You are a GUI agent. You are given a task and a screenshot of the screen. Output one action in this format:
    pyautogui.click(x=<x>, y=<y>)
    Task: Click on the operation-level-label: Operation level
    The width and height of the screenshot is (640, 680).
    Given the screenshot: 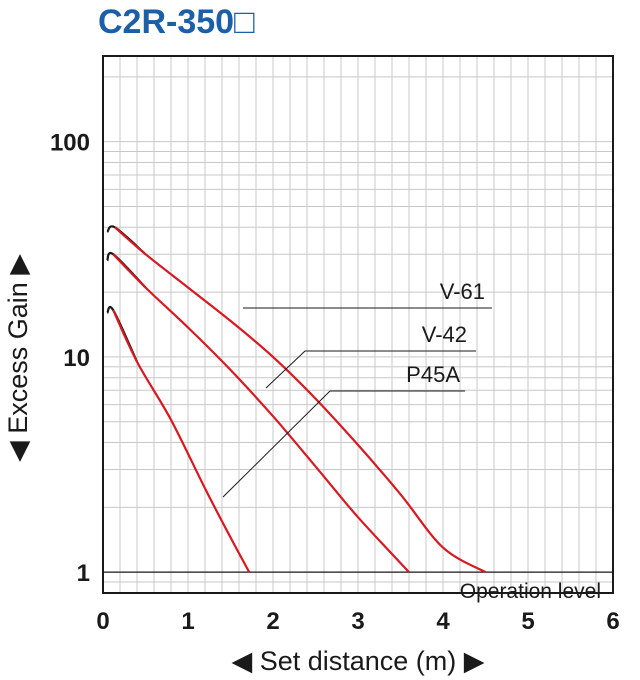 What is the action you would take?
    pyautogui.click(x=530, y=591)
    